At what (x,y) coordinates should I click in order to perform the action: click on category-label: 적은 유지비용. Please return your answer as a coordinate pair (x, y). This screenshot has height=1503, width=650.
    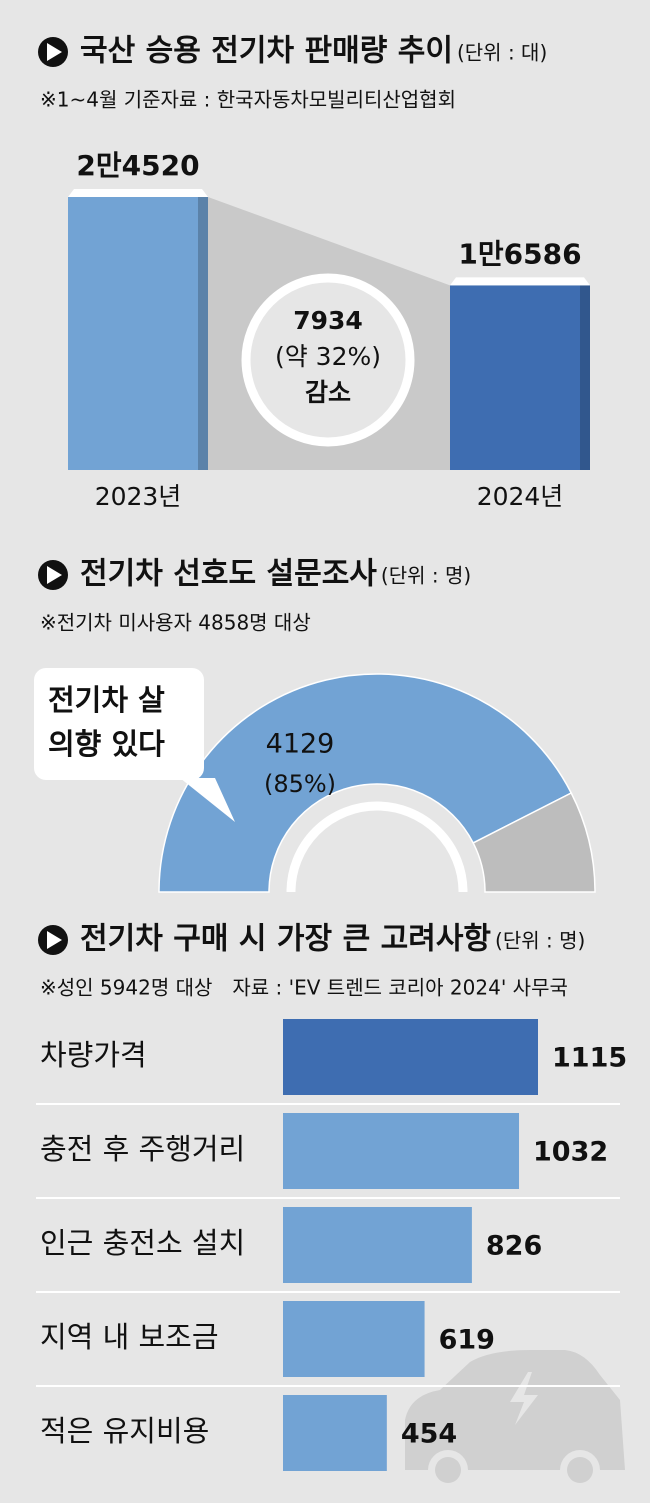
    Looking at the image, I should click on (124, 1431).